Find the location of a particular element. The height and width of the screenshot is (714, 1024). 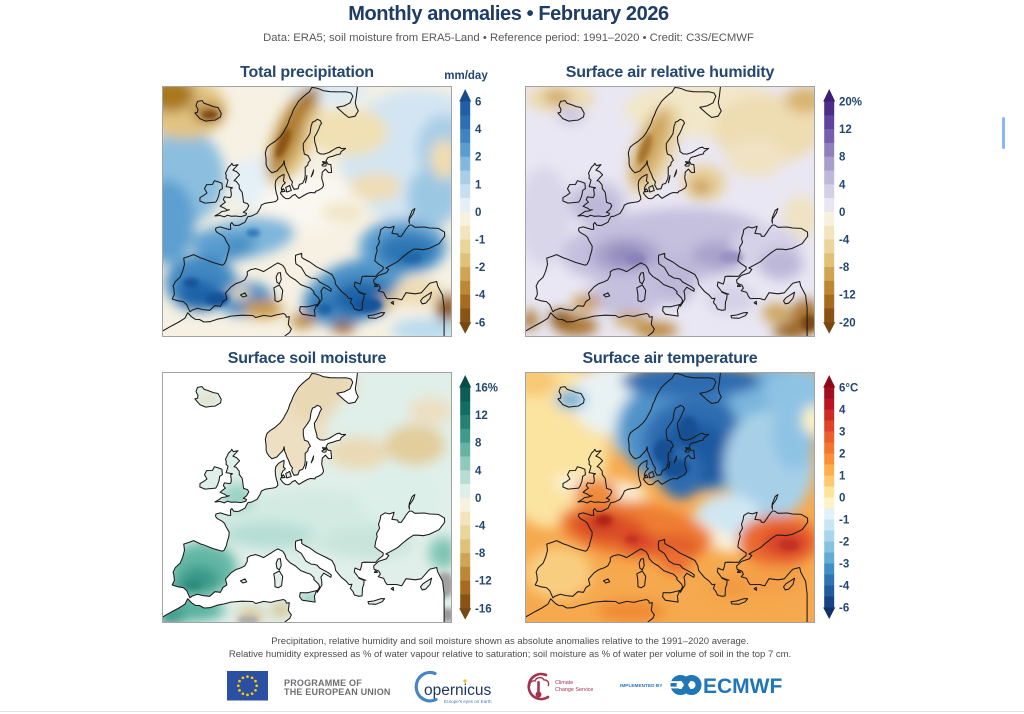

svg-text: Change Service is located at coordinates (574, 690).